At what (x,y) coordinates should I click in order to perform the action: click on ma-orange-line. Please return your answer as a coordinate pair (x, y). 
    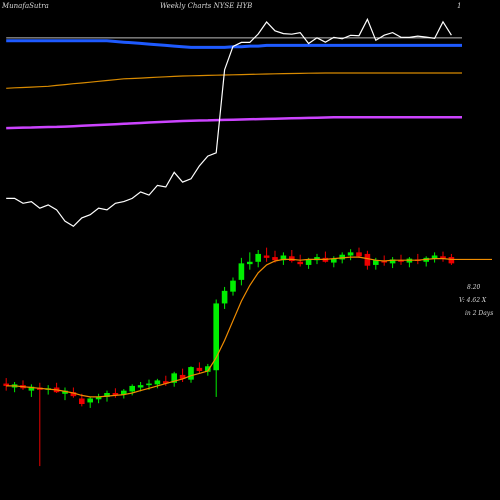
    Looking at the image, I should click on (234, 80).